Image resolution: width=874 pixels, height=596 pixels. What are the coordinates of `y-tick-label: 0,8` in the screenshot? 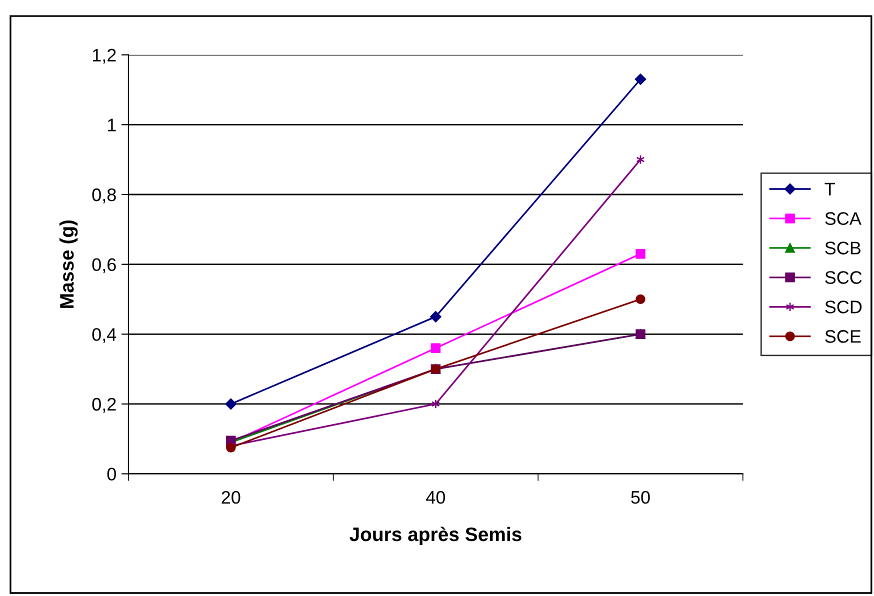 It's located at (104, 196).